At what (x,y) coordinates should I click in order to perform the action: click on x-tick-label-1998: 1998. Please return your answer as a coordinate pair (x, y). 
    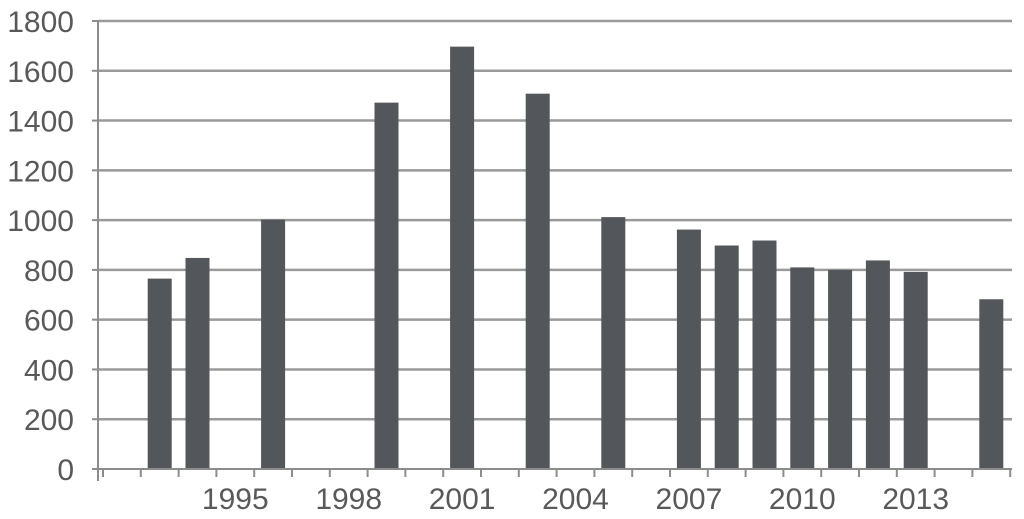
    Looking at the image, I should click on (348, 499).